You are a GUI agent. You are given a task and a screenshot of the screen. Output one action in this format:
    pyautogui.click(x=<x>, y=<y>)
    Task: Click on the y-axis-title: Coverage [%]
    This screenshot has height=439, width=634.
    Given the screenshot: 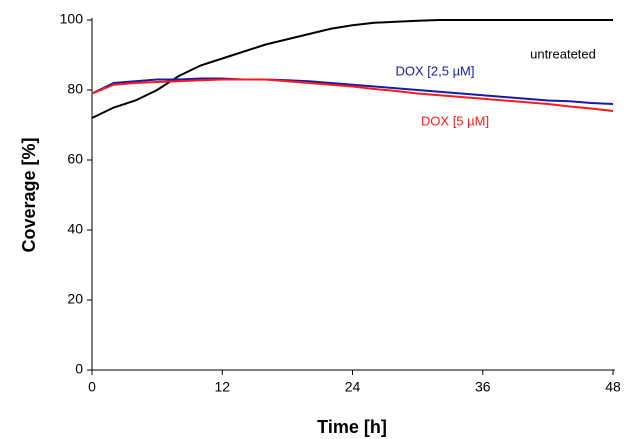 What is the action you would take?
    pyautogui.click(x=29, y=194)
    